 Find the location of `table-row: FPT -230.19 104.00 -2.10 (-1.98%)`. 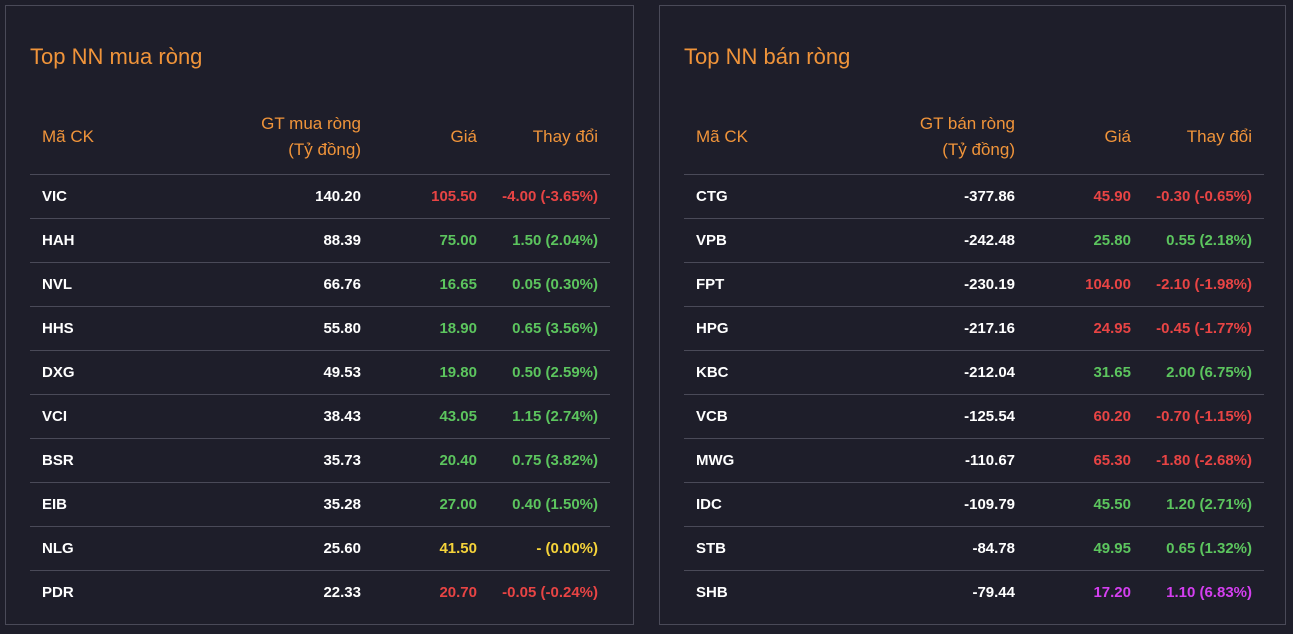

table-row: FPT -230.19 104.00 -2.10 (-1.98%) is located at coordinates (974, 284).